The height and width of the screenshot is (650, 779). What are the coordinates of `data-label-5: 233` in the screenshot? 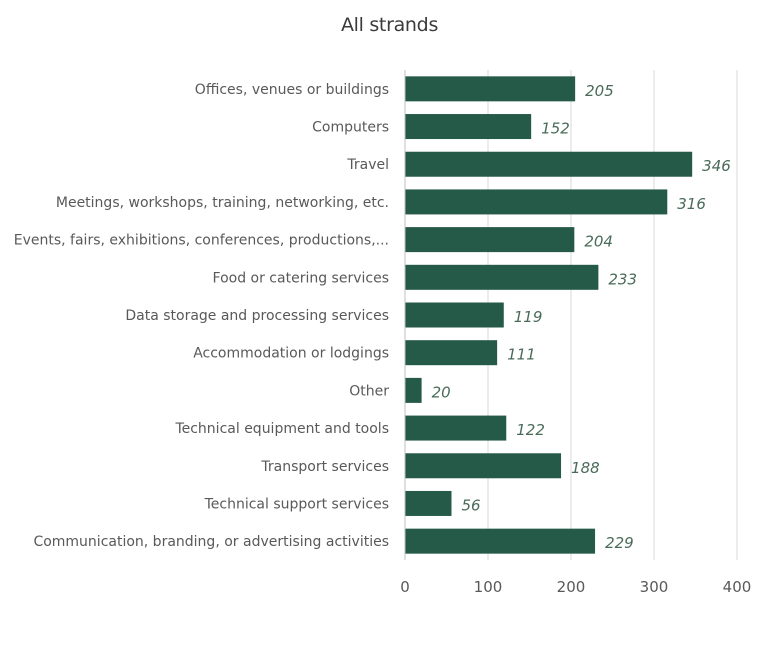 It's located at (622, 279).